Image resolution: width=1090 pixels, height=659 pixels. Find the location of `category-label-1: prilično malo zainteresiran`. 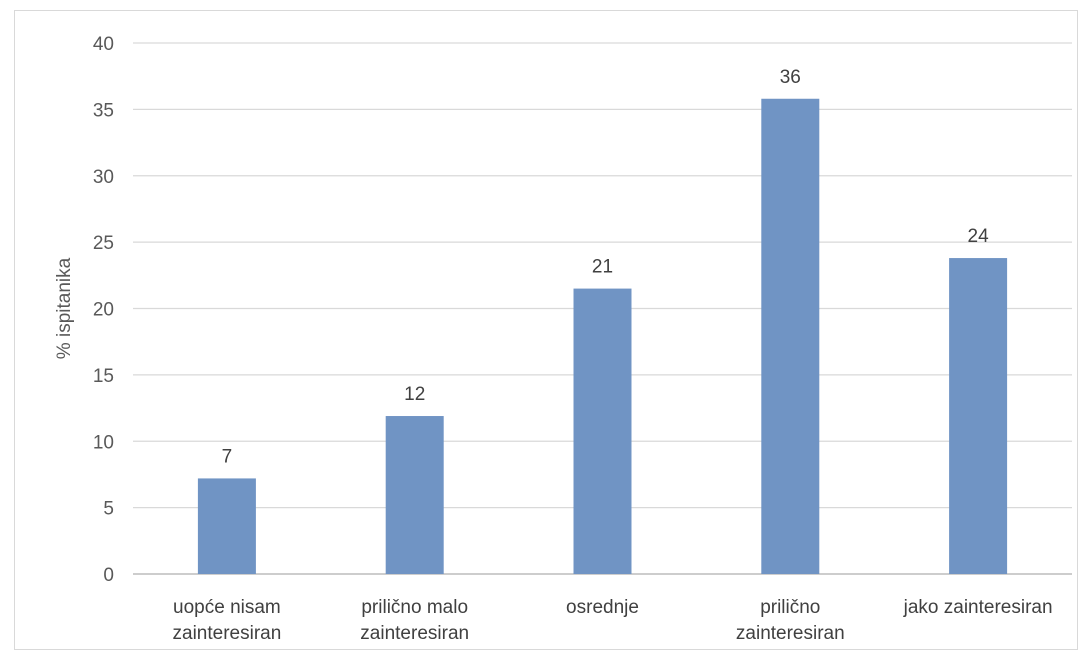

category-label-1: prilično malo zainteresiran is located at coordinates (414, 620).